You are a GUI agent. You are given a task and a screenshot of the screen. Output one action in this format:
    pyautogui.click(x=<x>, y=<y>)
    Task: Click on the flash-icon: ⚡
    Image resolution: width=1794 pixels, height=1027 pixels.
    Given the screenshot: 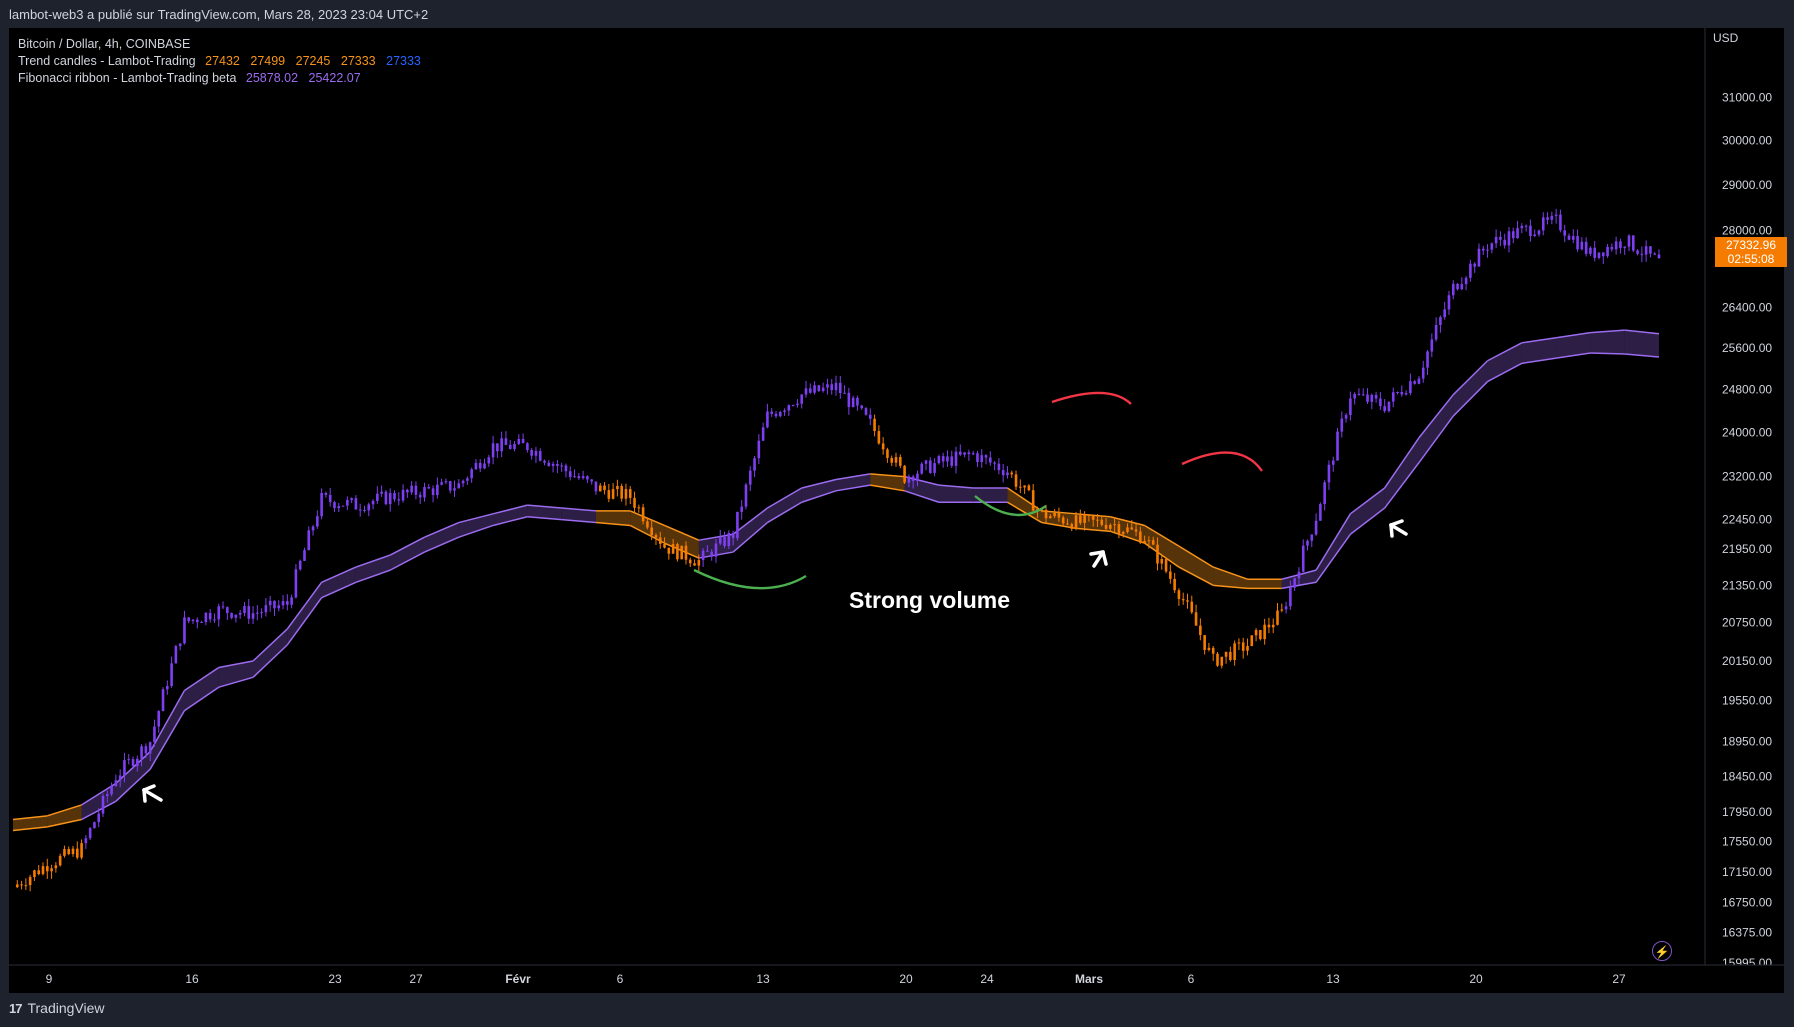 What is the action you would take?
    pyautogui.click(x=1662, y=951)
    